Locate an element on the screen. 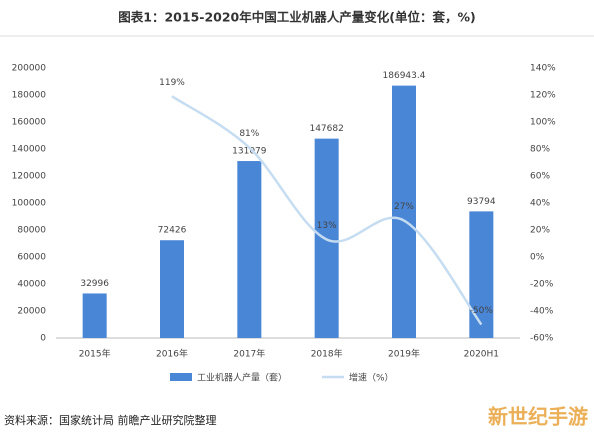 The height and width of the screenshot is (436, 594). y-tick-label: 80000 is located at coordinates (31, 231).